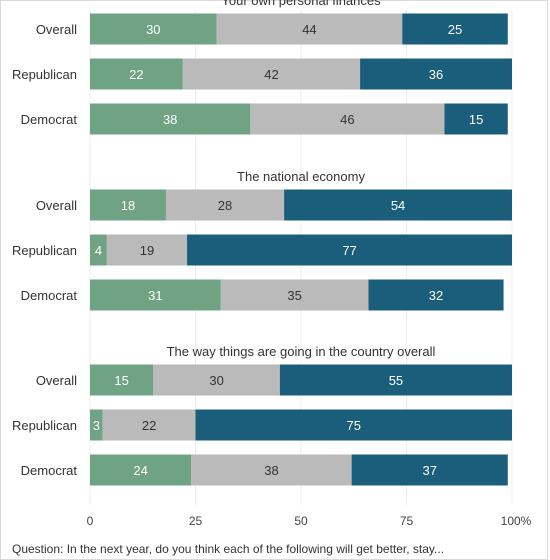 This screenshot has height=560, width=550. I want to click on data-label: 54, so click(398, 205).